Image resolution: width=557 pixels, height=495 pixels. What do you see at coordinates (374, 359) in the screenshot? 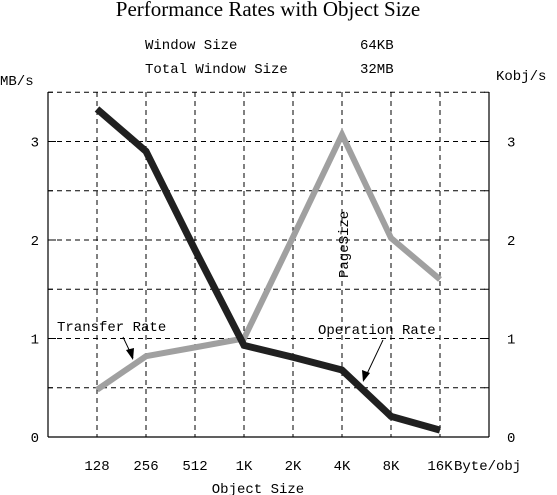
I see `operation-rate-pointer` at bounding box center [374, 359].